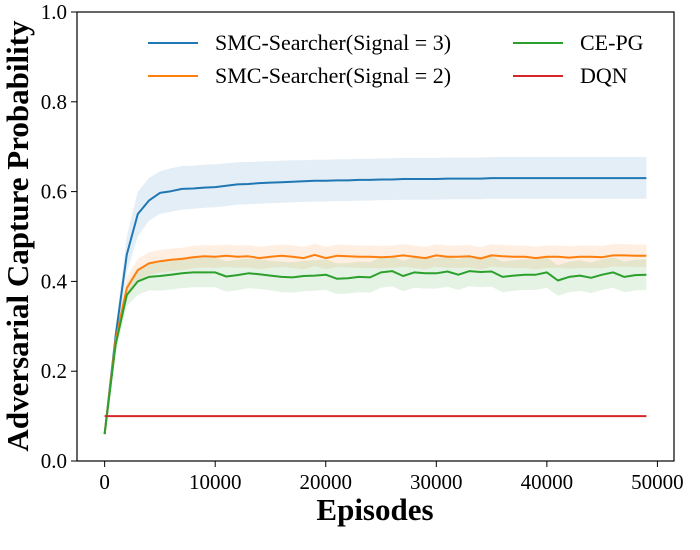  What do you see at coordinates (578, 42) in the screenshot?
I see `legend-item-ce-pg: CE-PG` at bounding box center [578, 42].